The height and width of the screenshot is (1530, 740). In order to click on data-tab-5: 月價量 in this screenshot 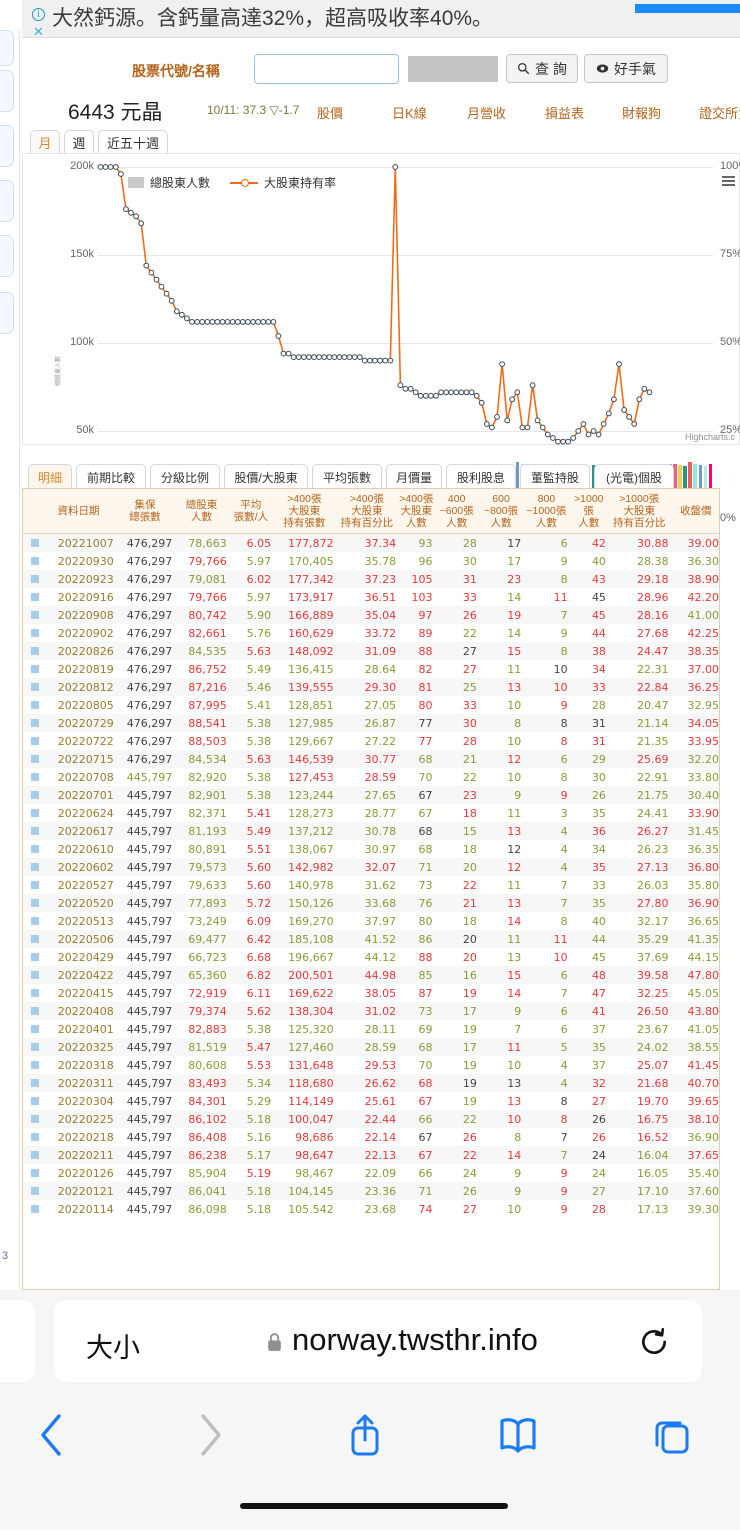, I will do `click(414, 476)`.